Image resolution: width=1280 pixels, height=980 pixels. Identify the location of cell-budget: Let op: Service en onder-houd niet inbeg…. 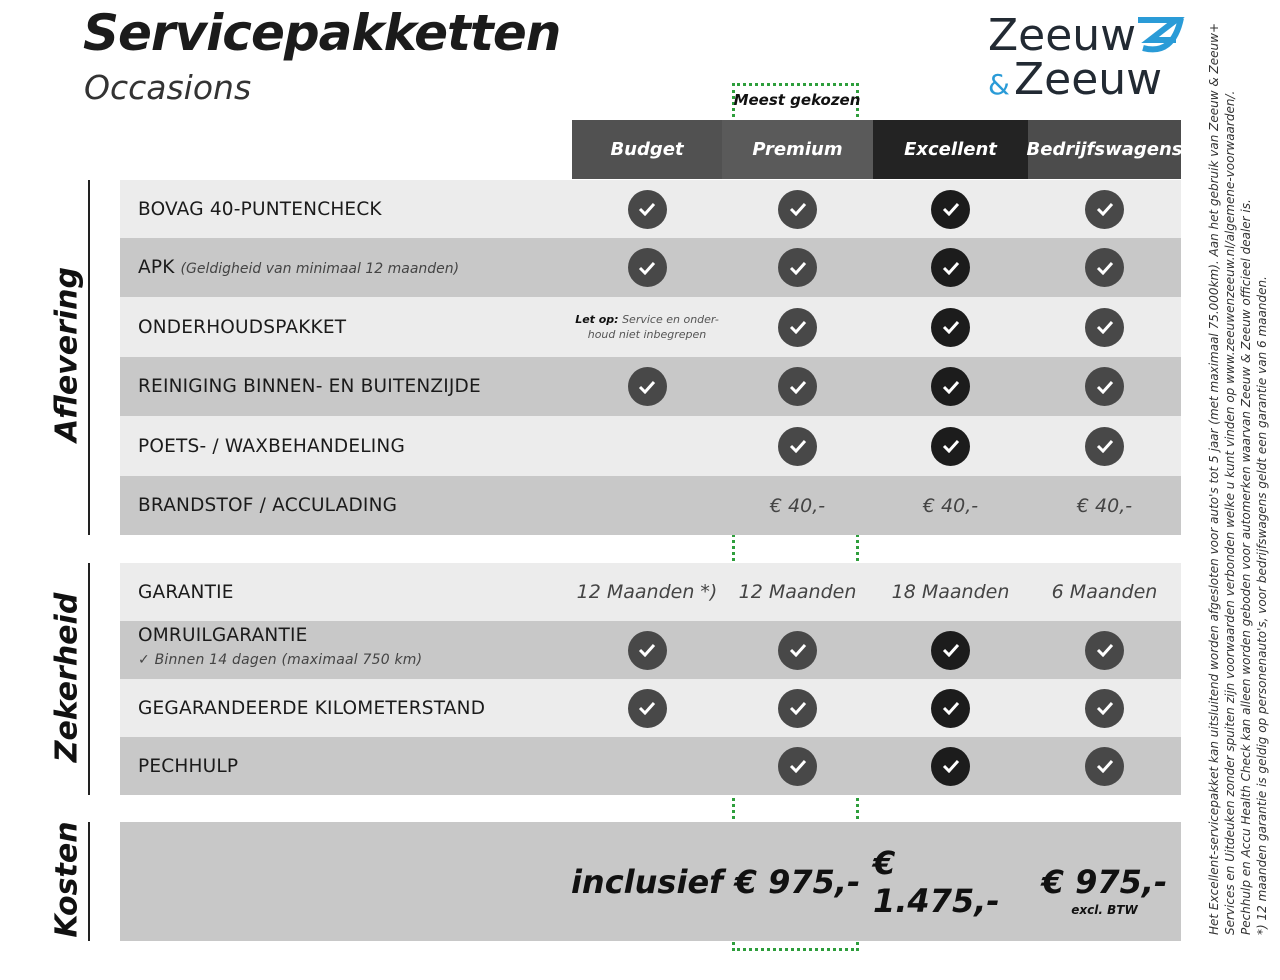
(647, 327).